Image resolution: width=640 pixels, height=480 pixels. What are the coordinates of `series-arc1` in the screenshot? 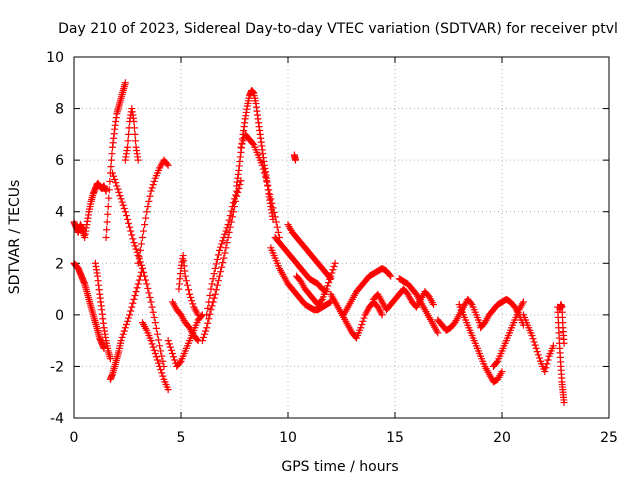 It's located at (90, 210).